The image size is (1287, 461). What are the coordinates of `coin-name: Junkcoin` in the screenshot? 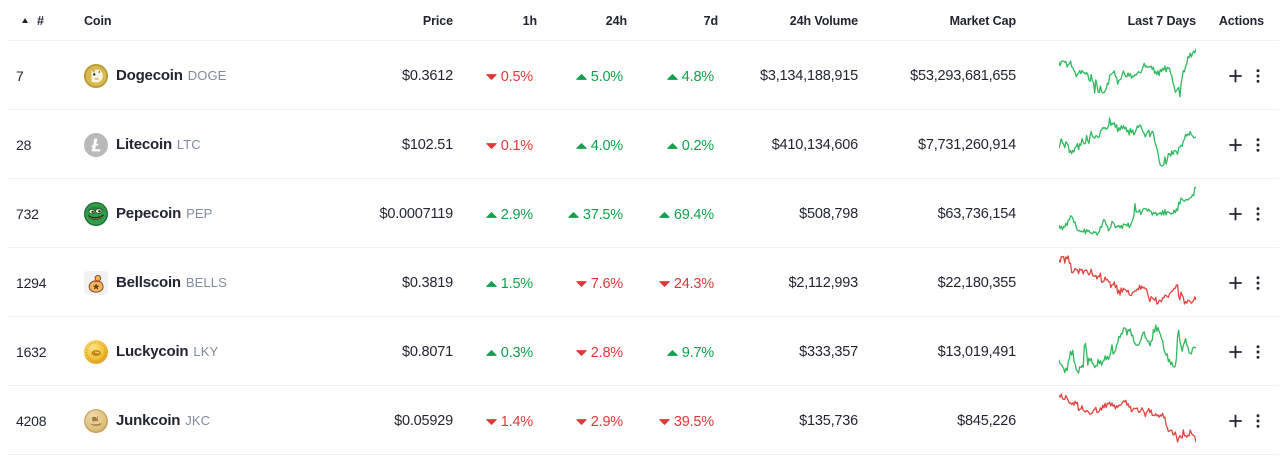 It's located at (148, 420).